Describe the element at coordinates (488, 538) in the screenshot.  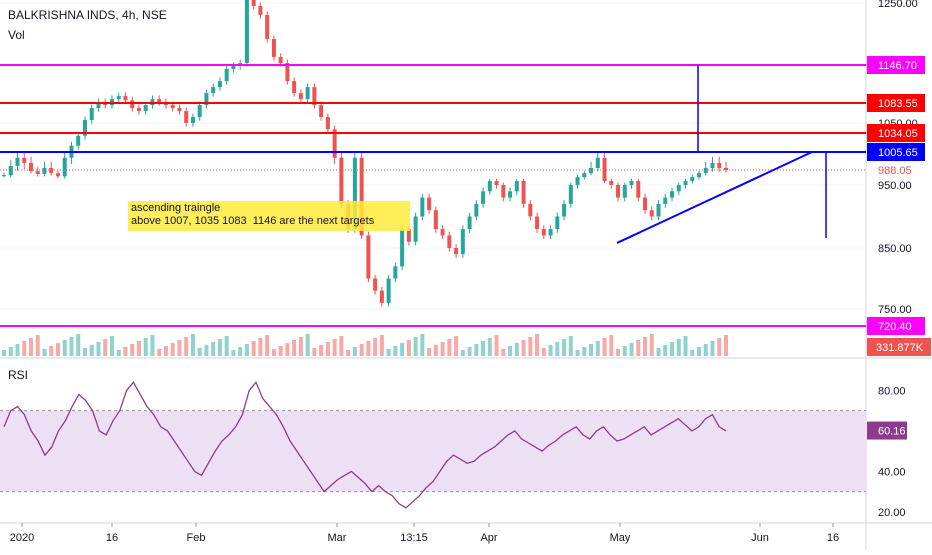
I see `time-label: Apr` at that location.